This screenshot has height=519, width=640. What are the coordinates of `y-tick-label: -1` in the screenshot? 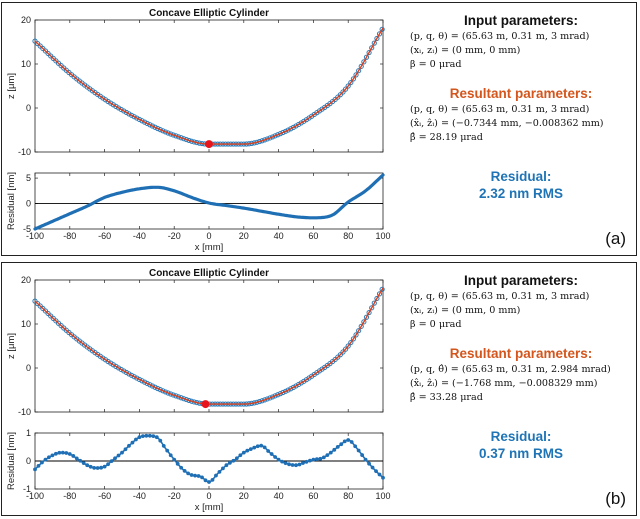 It's located at (27, 489).